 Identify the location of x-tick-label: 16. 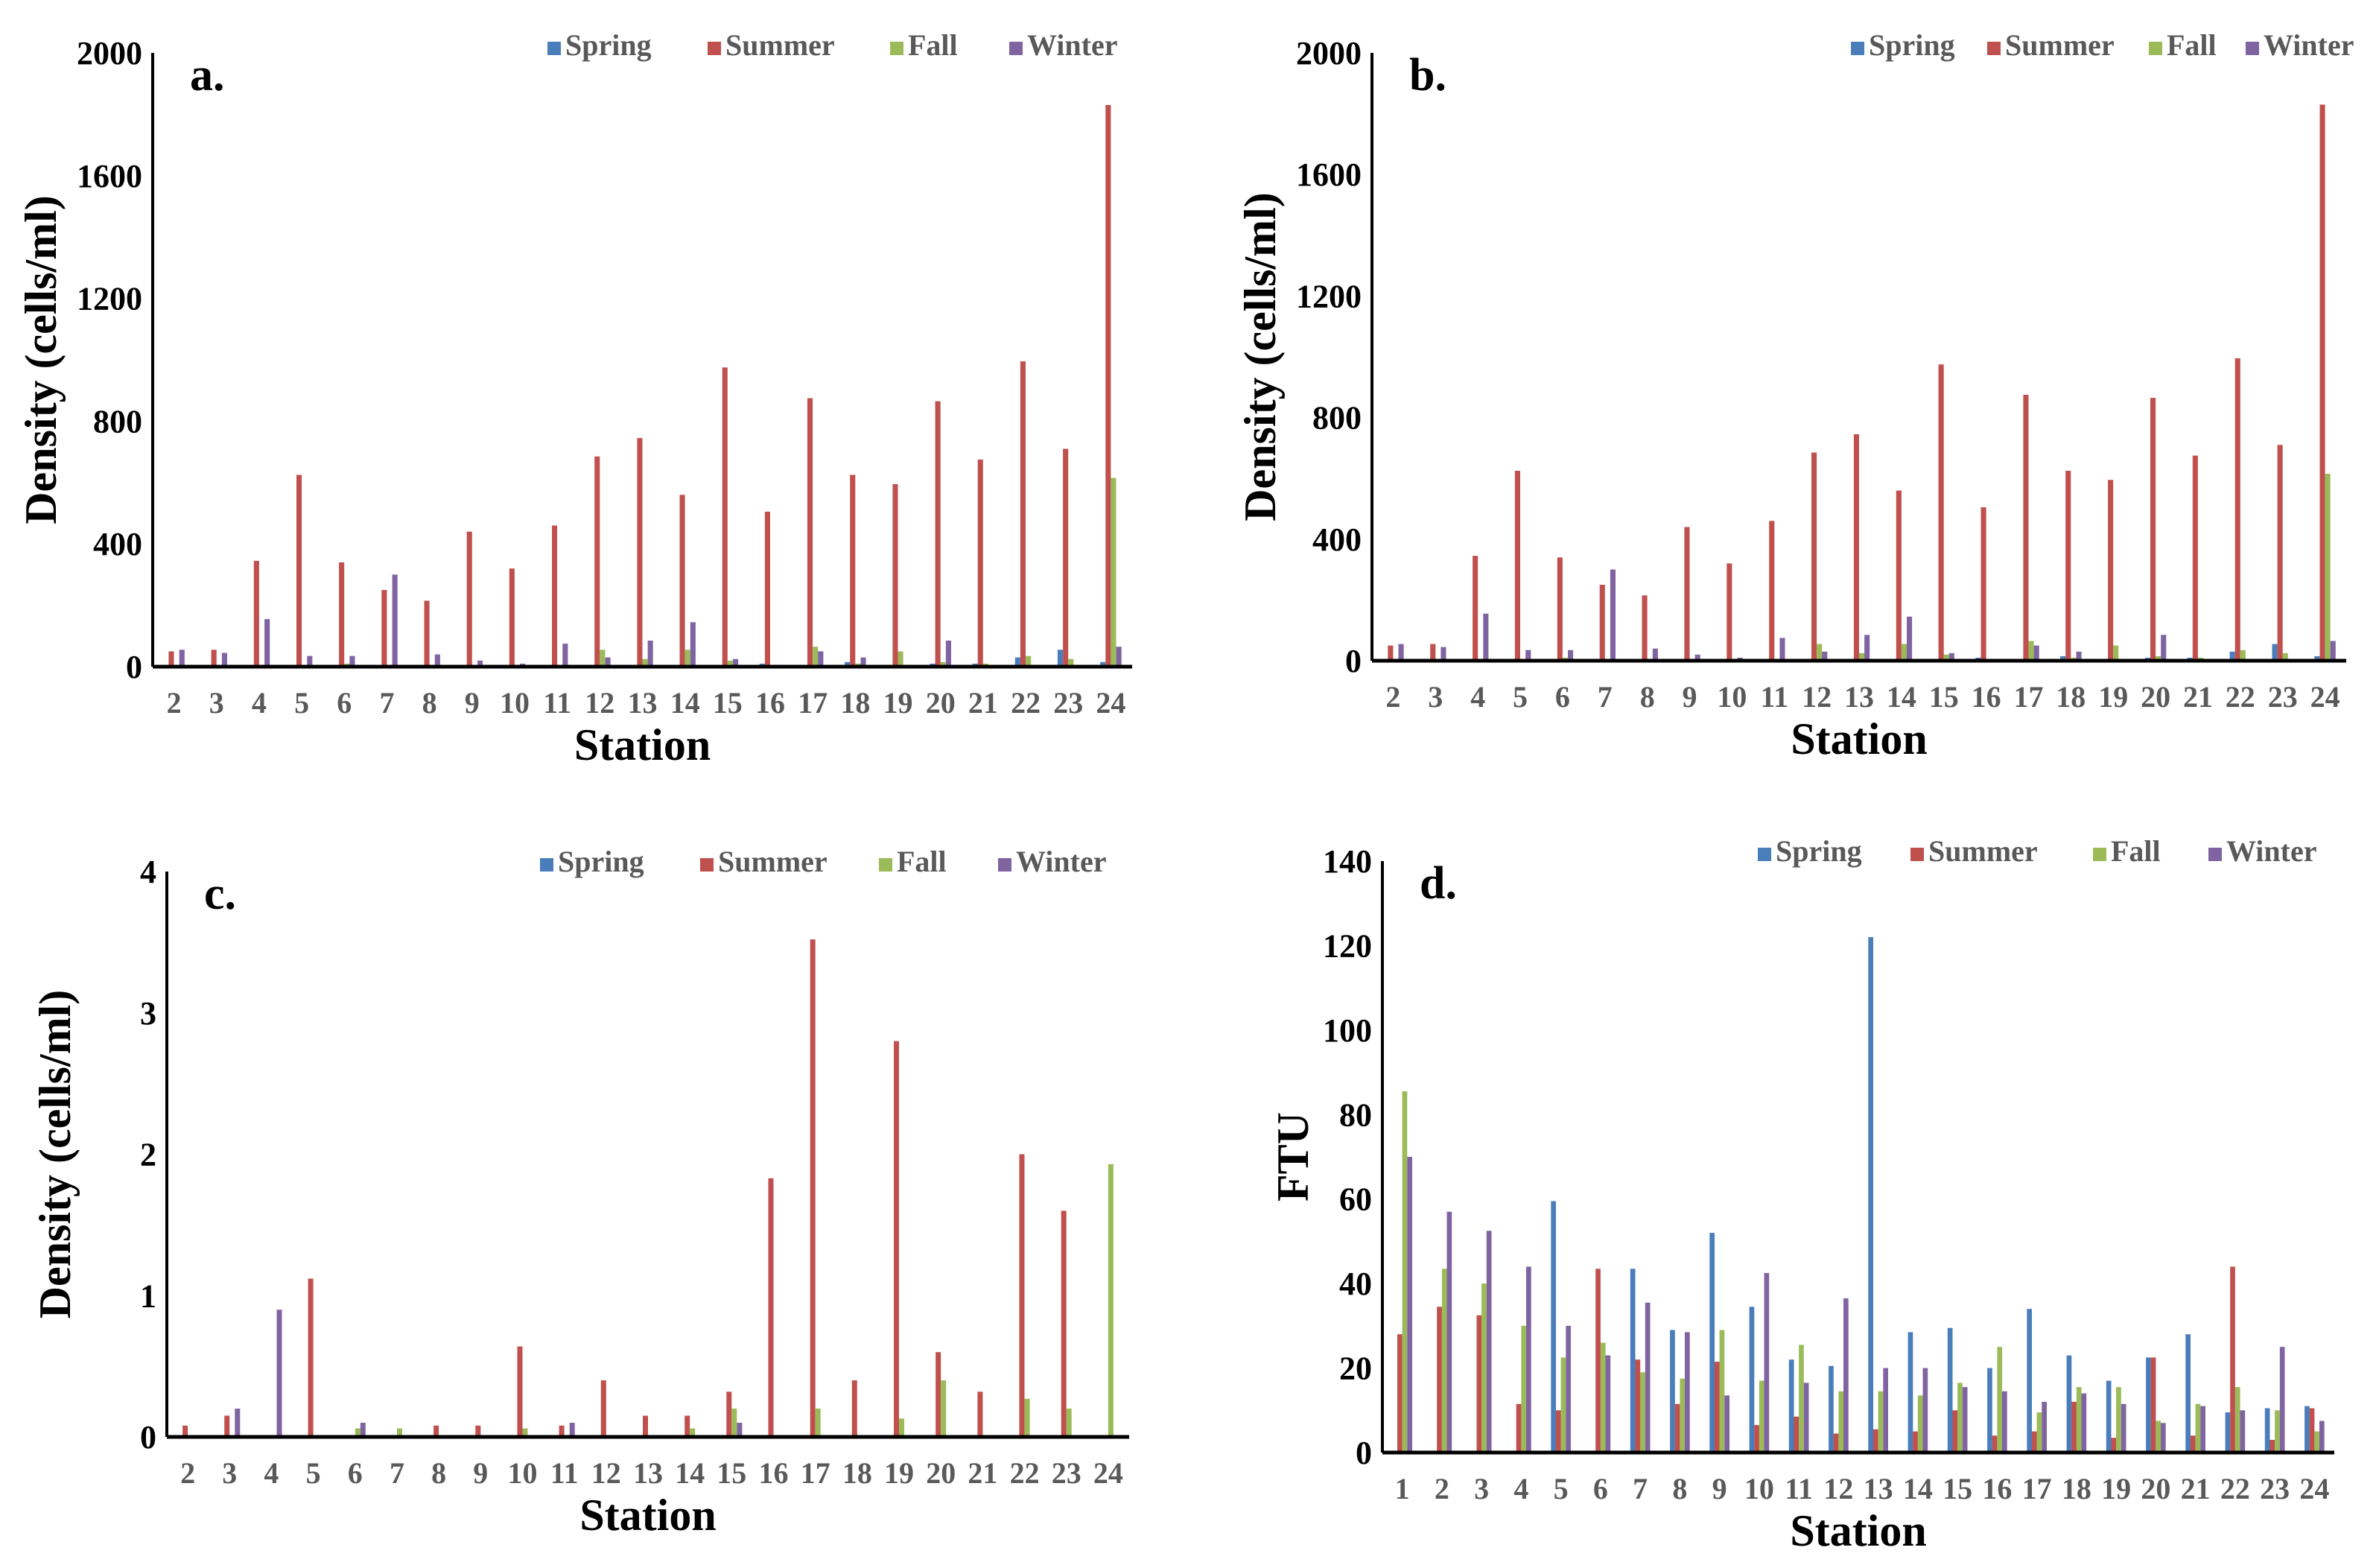
(1997, 1488).